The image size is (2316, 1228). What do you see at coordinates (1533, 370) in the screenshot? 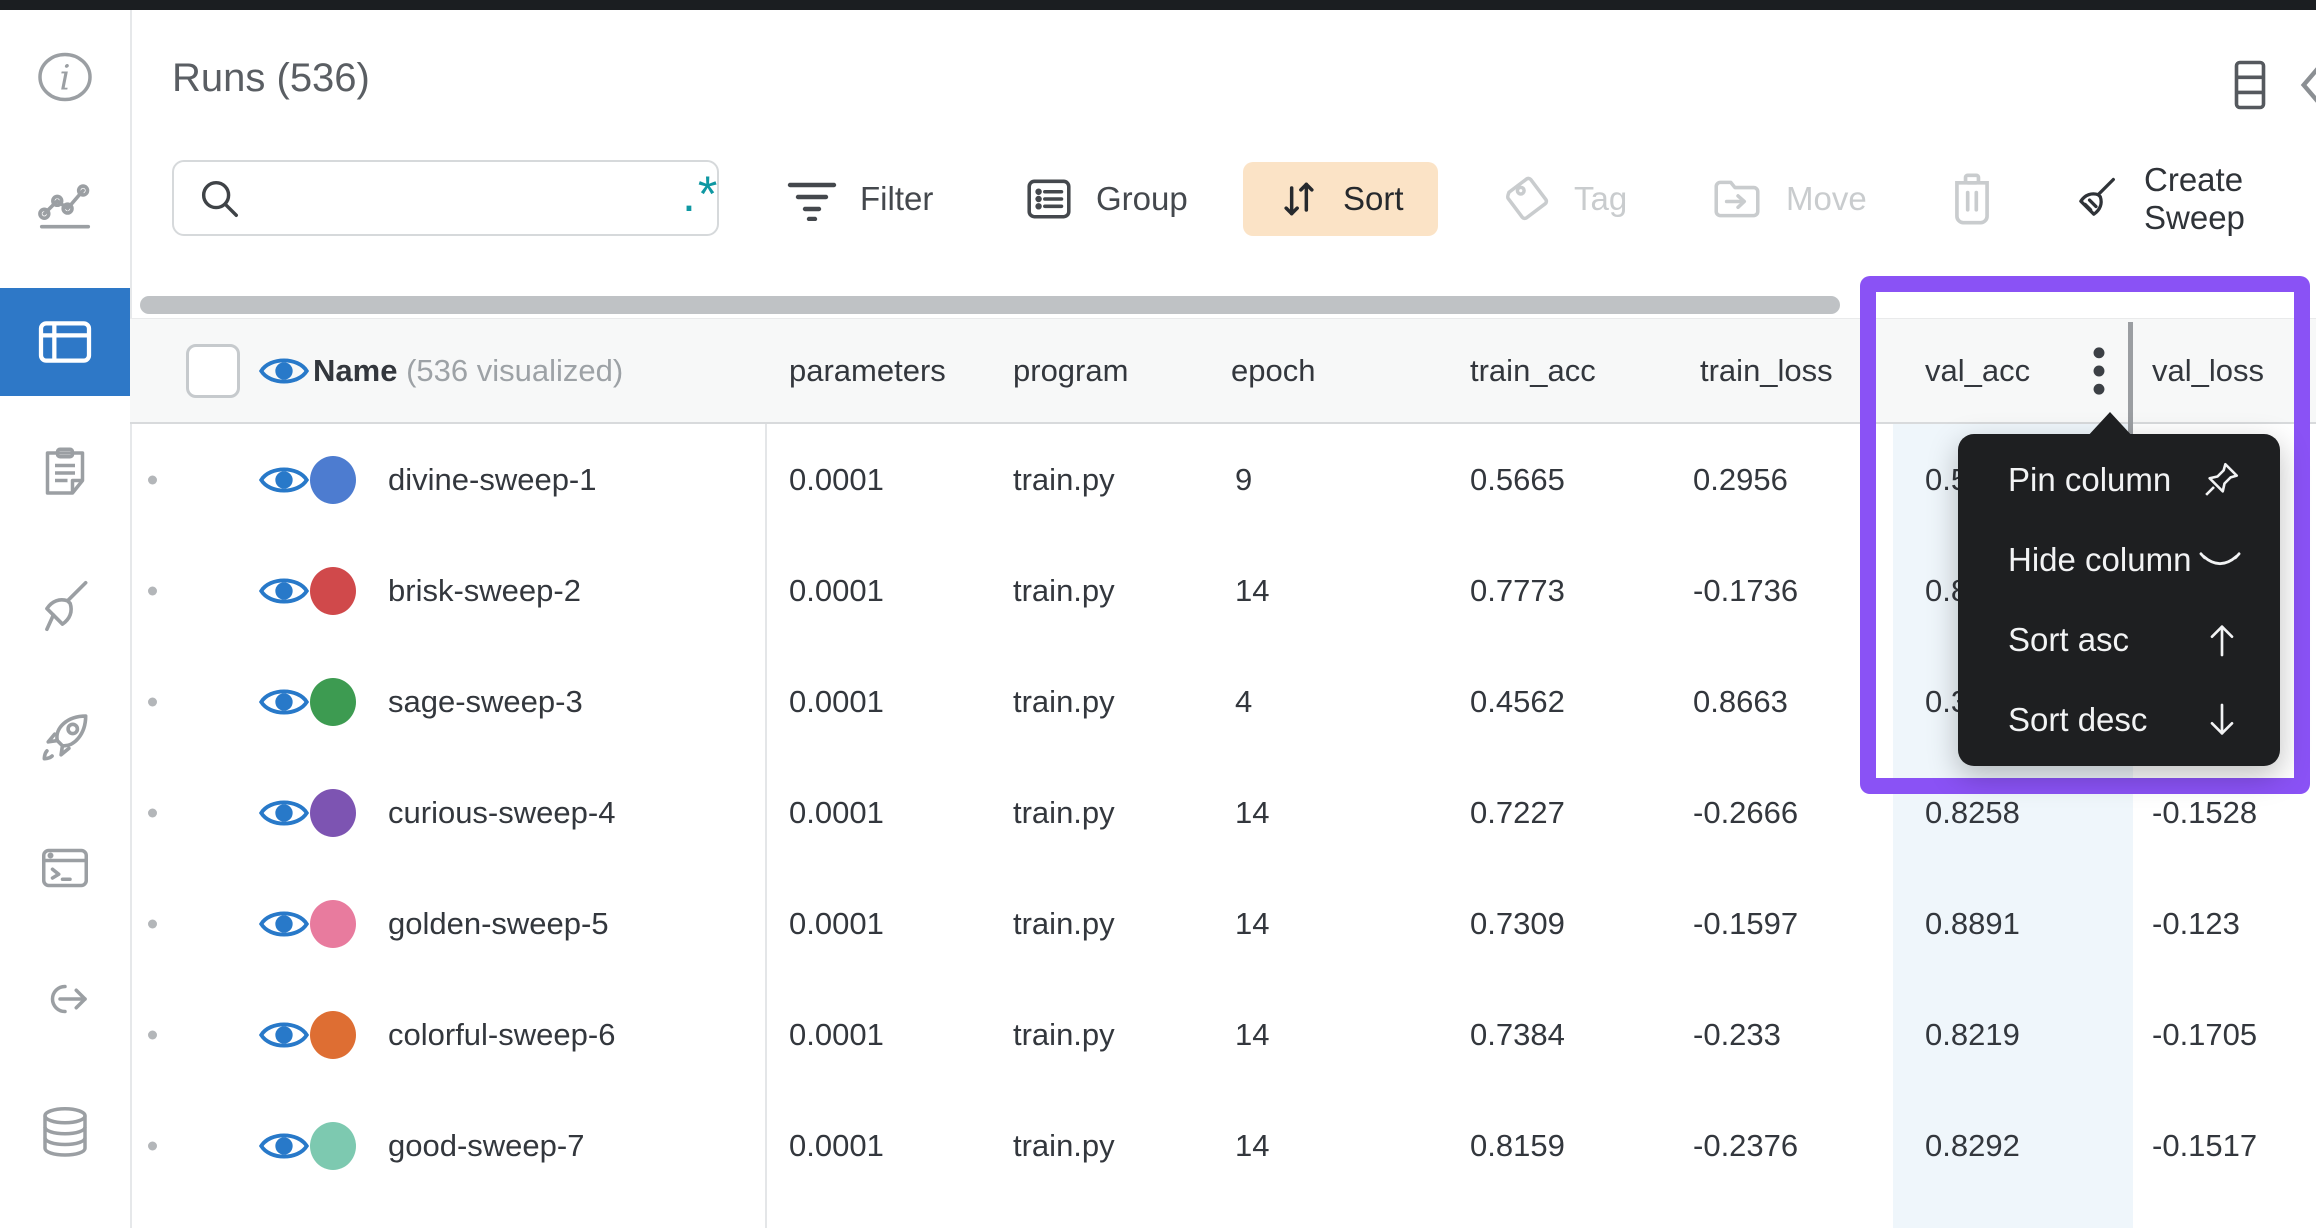
I see `column-header-train-acc: train_acc` at bounding box center [1533, 370].